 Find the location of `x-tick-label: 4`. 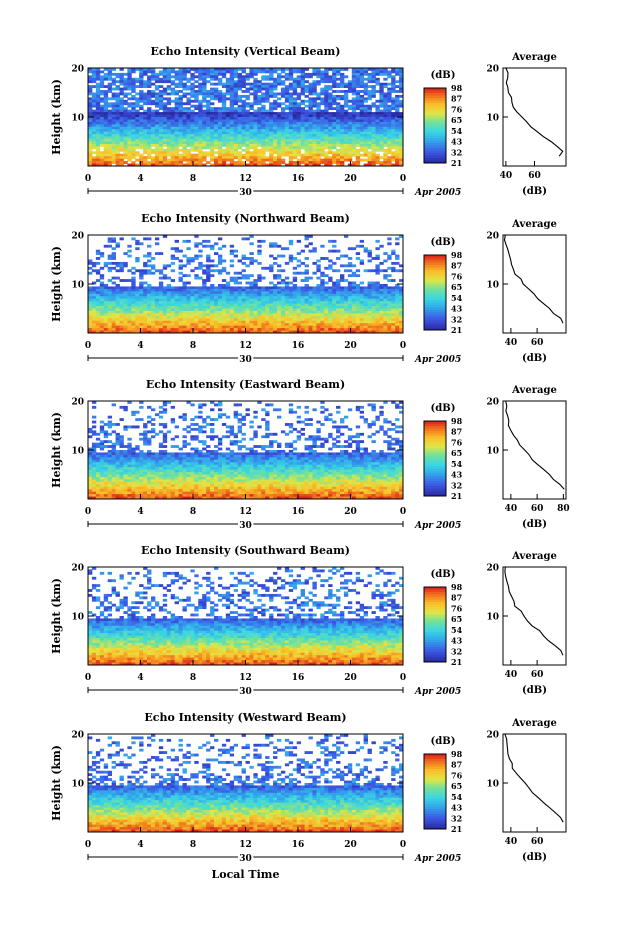

x-tick-label: 4 is located at coordinates (140, 179).